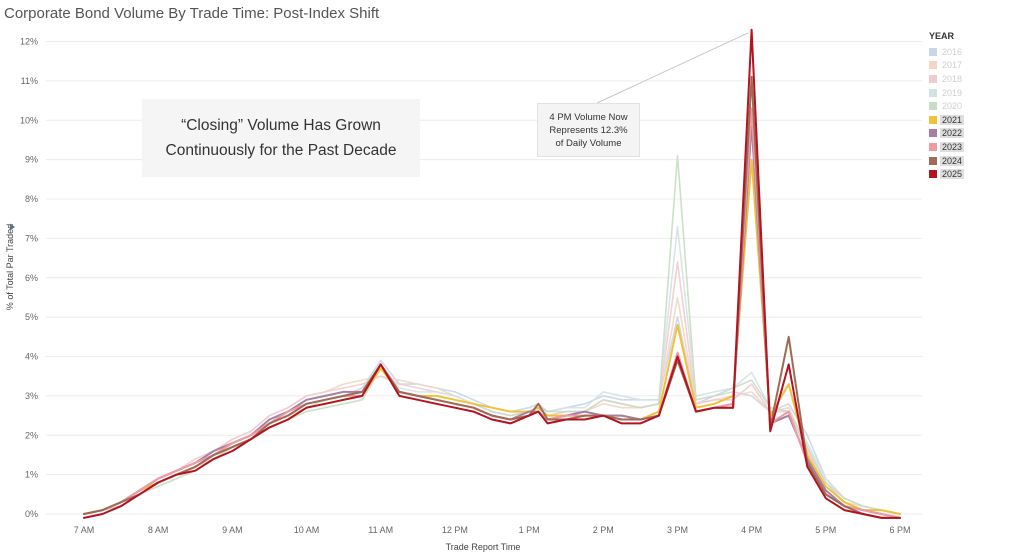 The width and height of the screenshot is (1024, 557). I want to click on y-tick-label: 11%, so click(29, 81).